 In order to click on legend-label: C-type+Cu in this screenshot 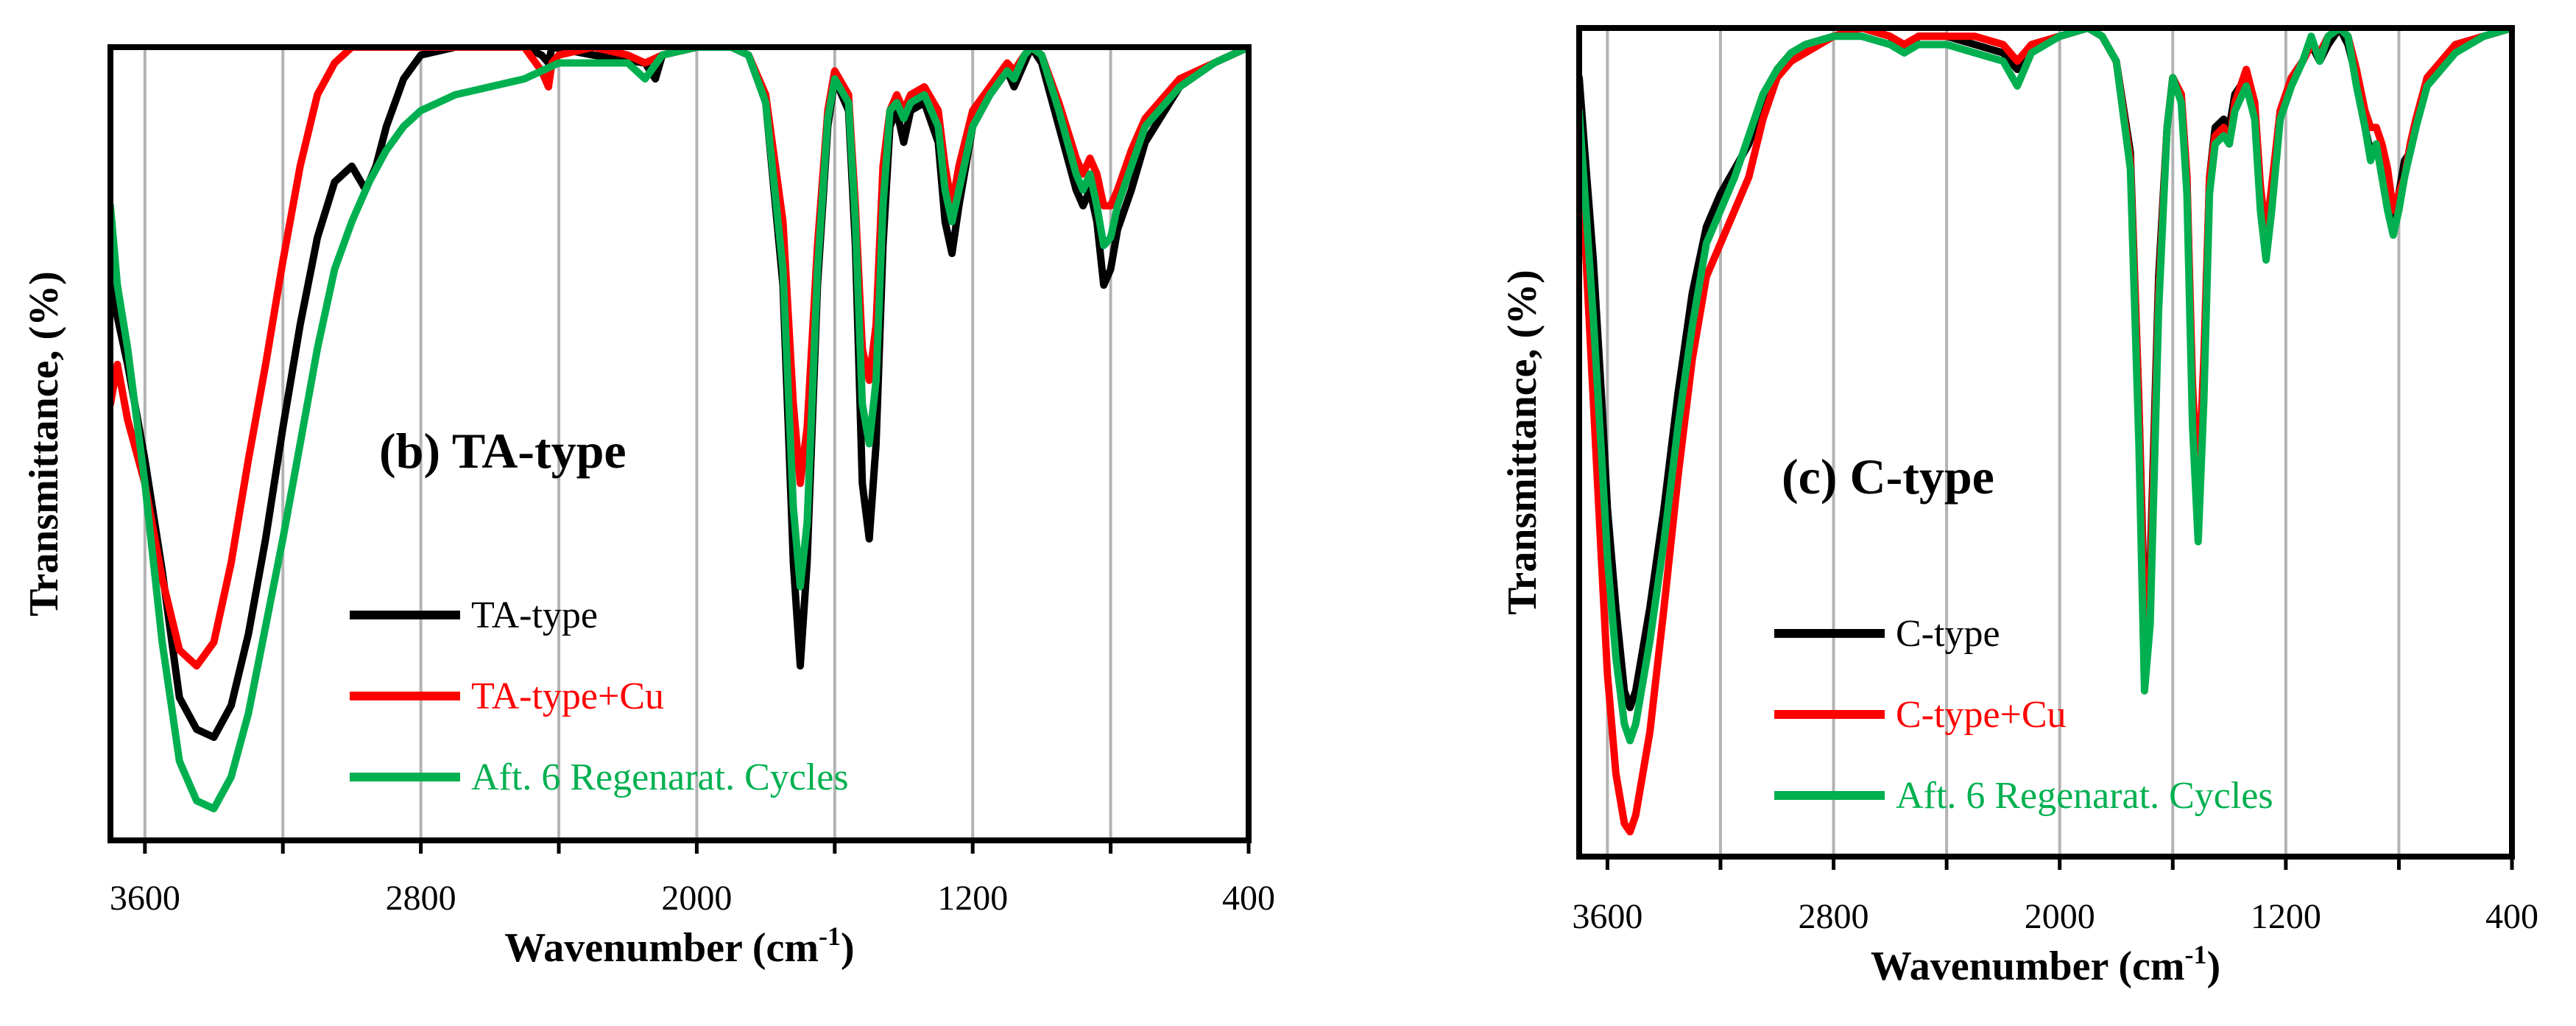, I will do `click(1981, 715)`.